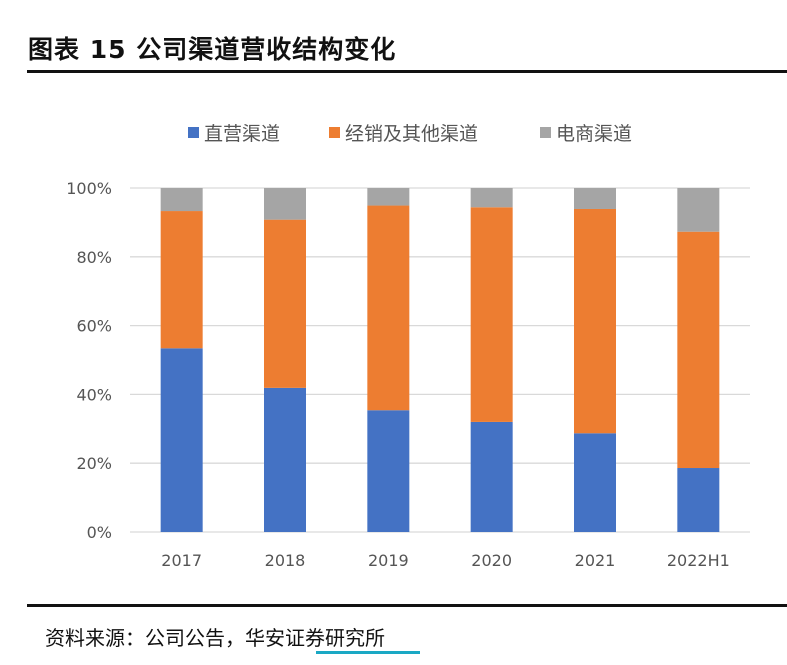 The image size is (787, 665). What do you see at coordinates (491, 560) in the screenshot?
I see `x-tick-label: 2020` at bounding box center [491, 560].